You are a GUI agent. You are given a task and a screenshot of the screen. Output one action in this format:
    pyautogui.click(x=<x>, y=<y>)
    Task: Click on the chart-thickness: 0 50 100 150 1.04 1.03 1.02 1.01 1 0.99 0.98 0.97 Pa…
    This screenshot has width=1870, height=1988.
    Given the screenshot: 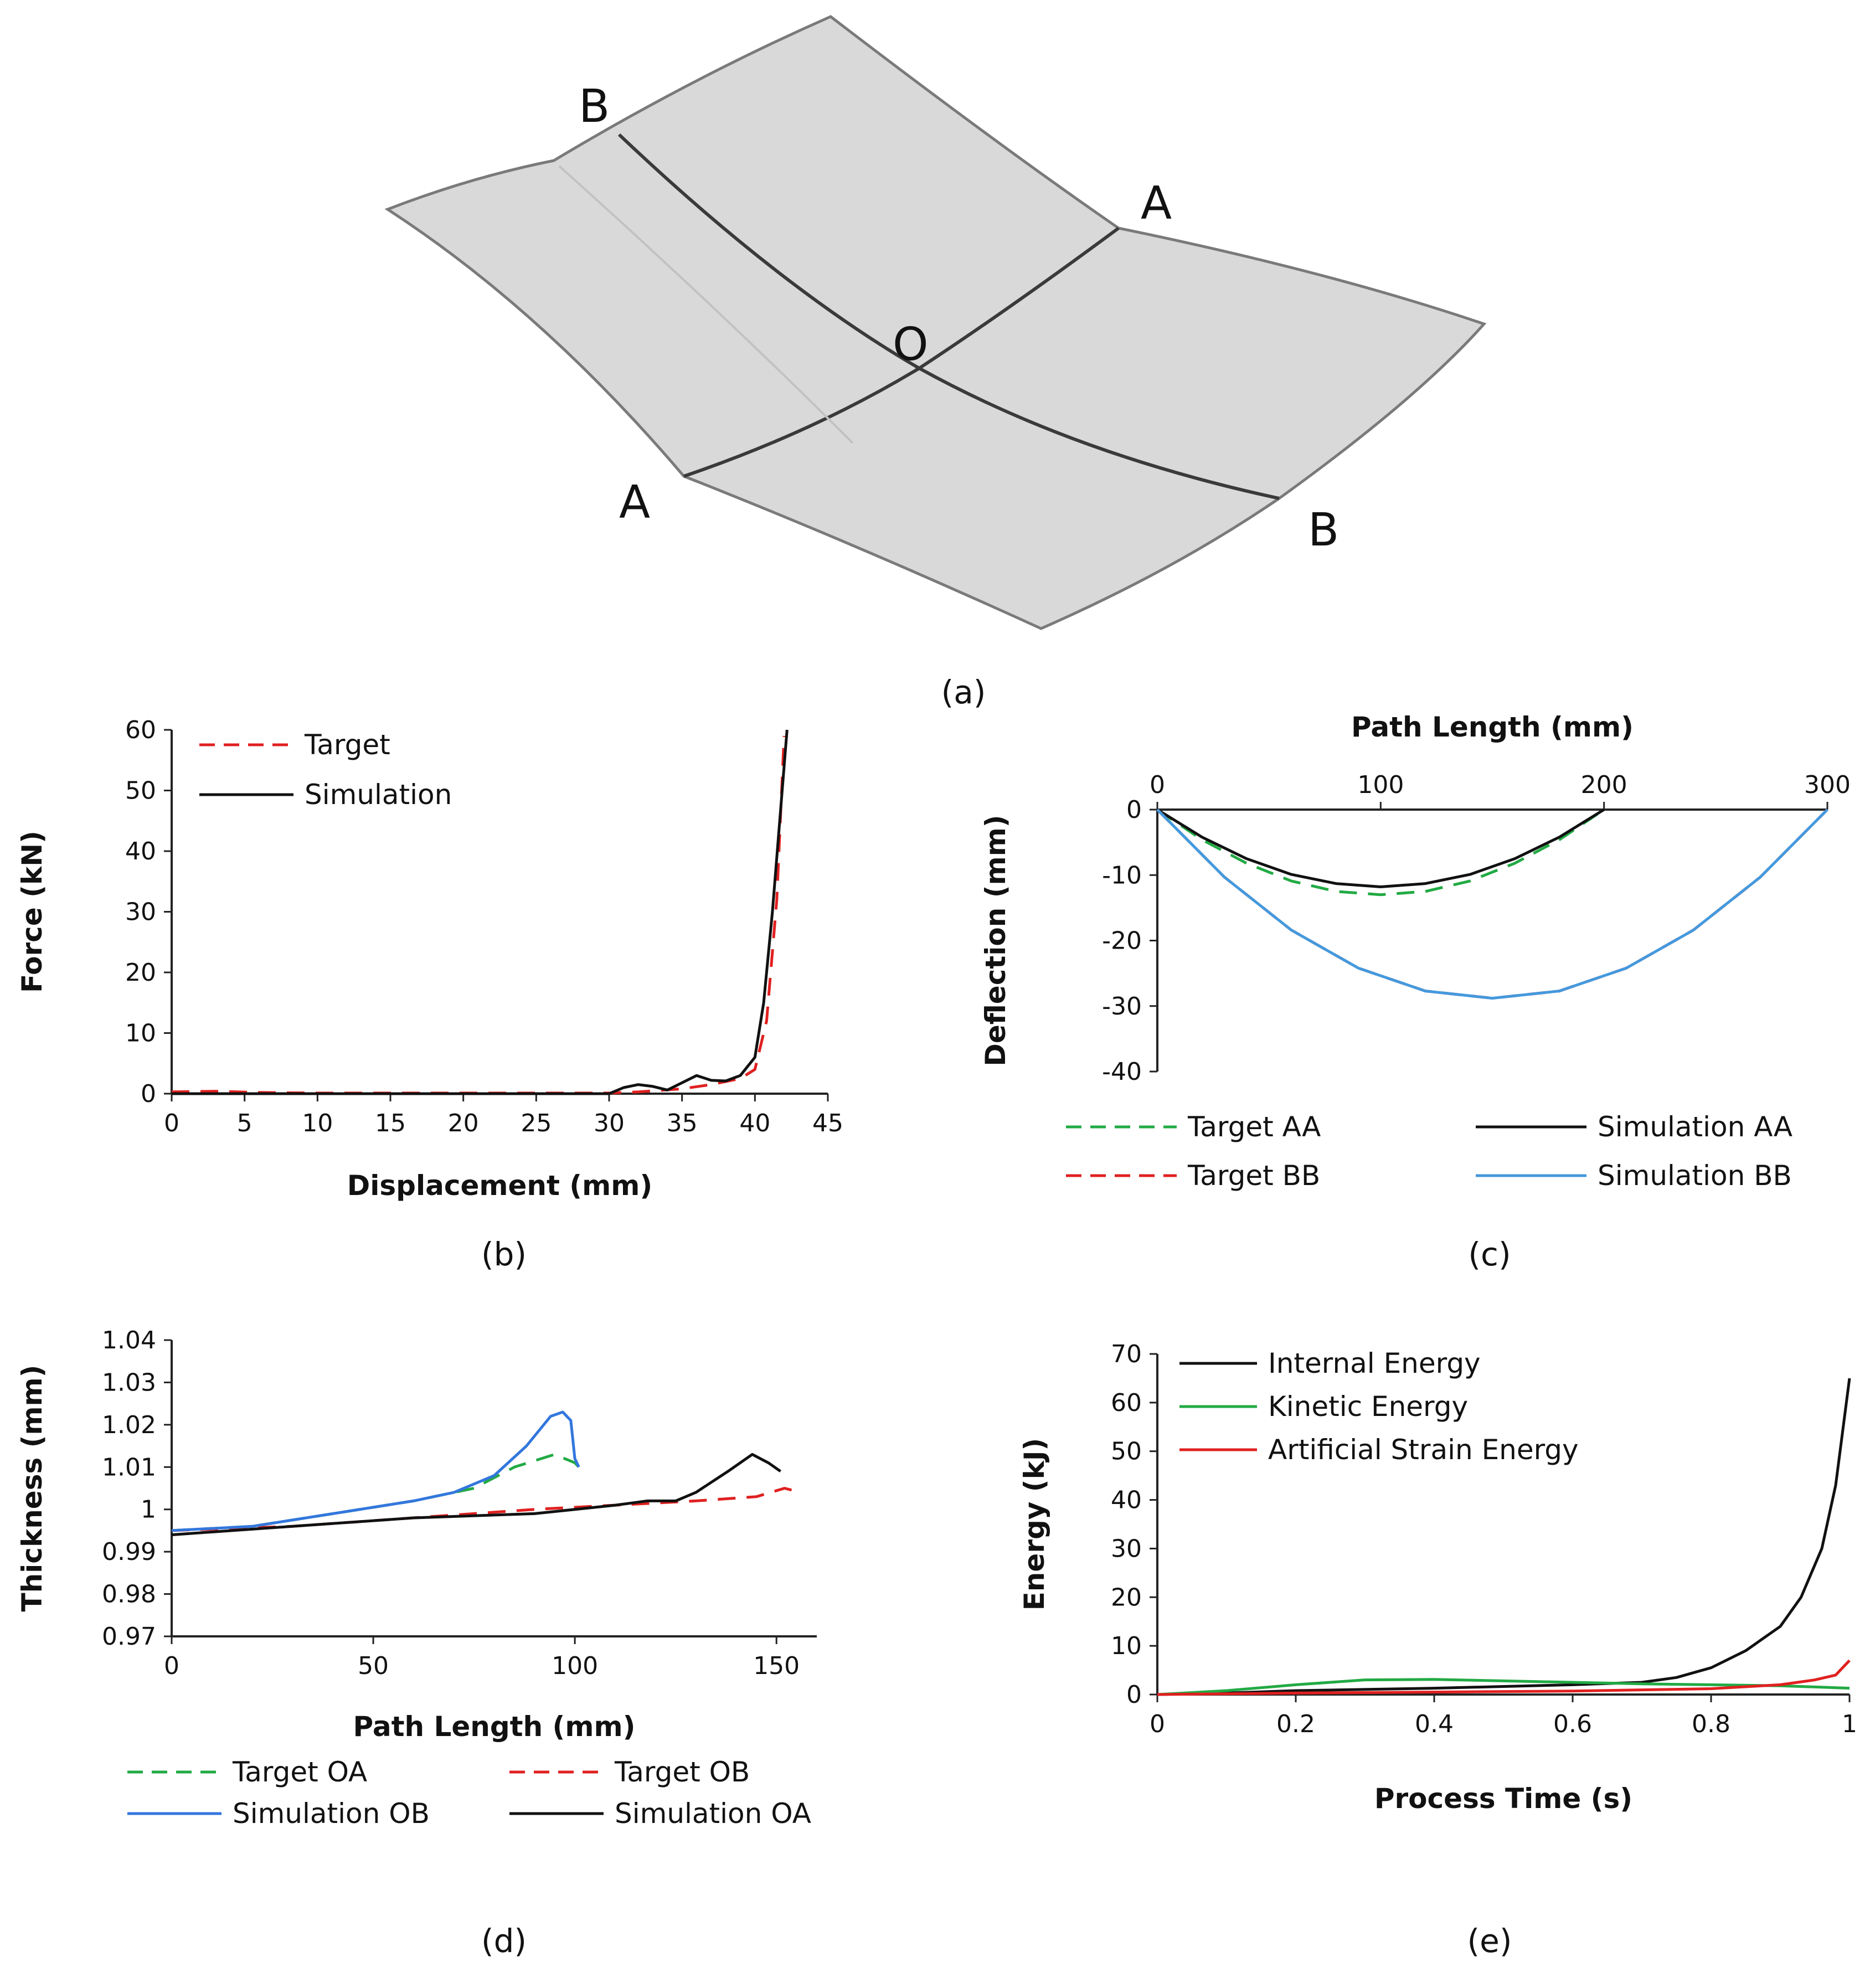 What is the action you would take?
    pyautogui.click(x=416, y=1578)
    